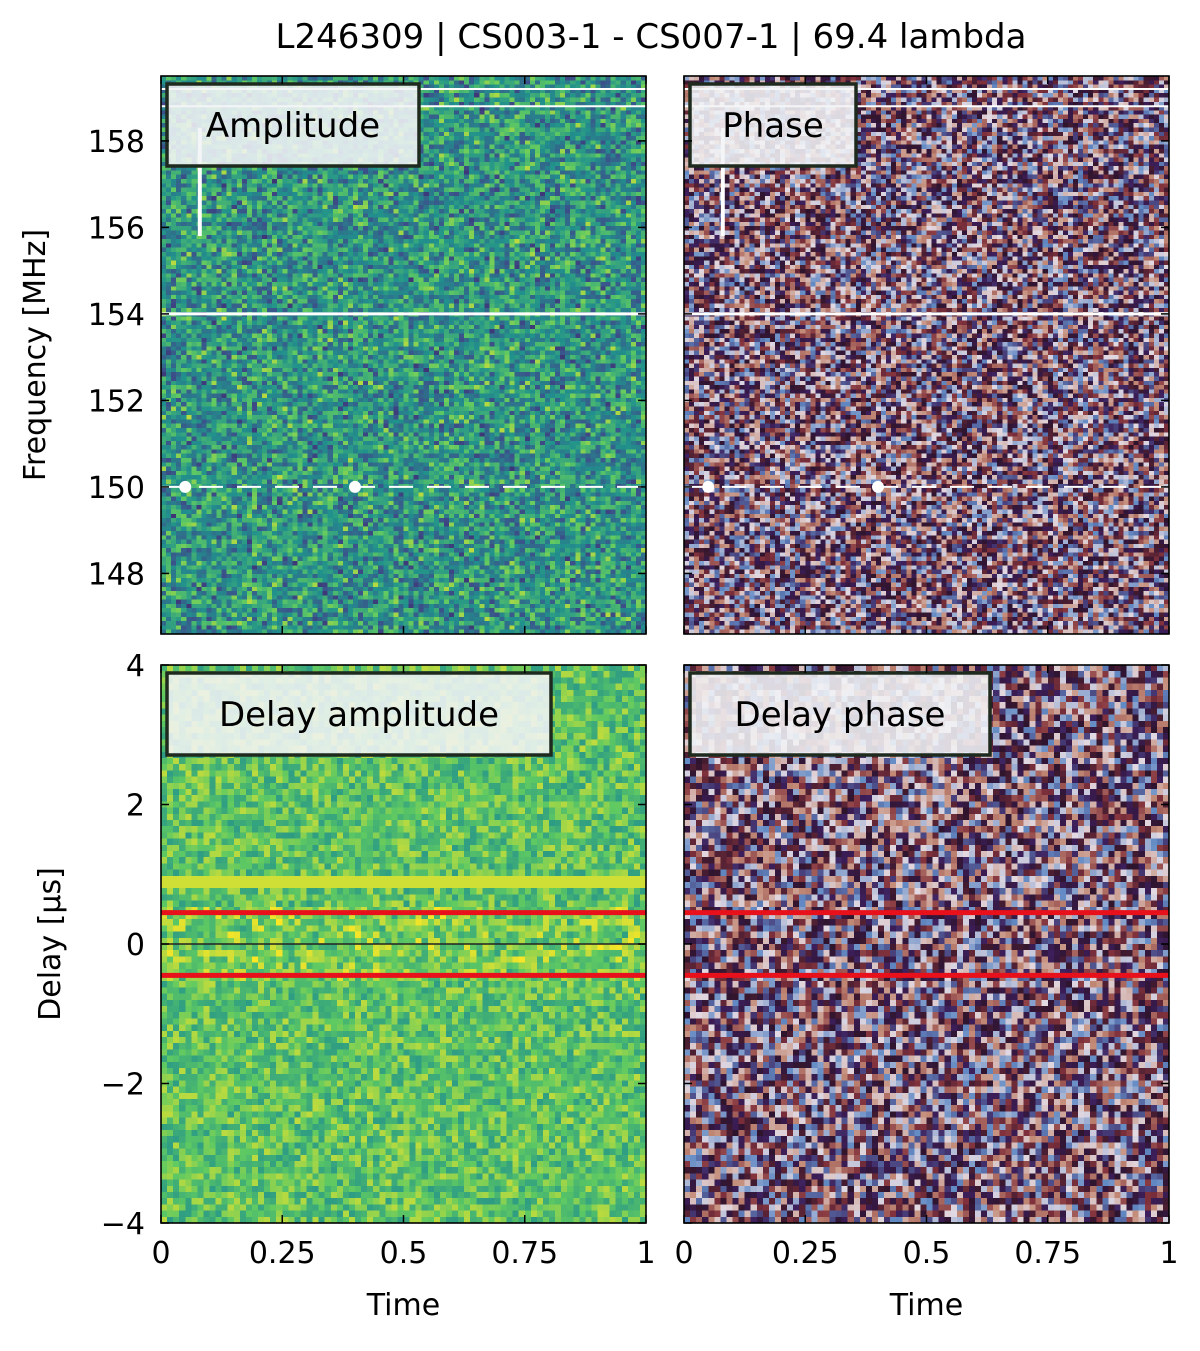 The height and width of the screenshot is (1351, 1200). I want to click on delay_phase-label-box: Delay phase, so click(840, 714).